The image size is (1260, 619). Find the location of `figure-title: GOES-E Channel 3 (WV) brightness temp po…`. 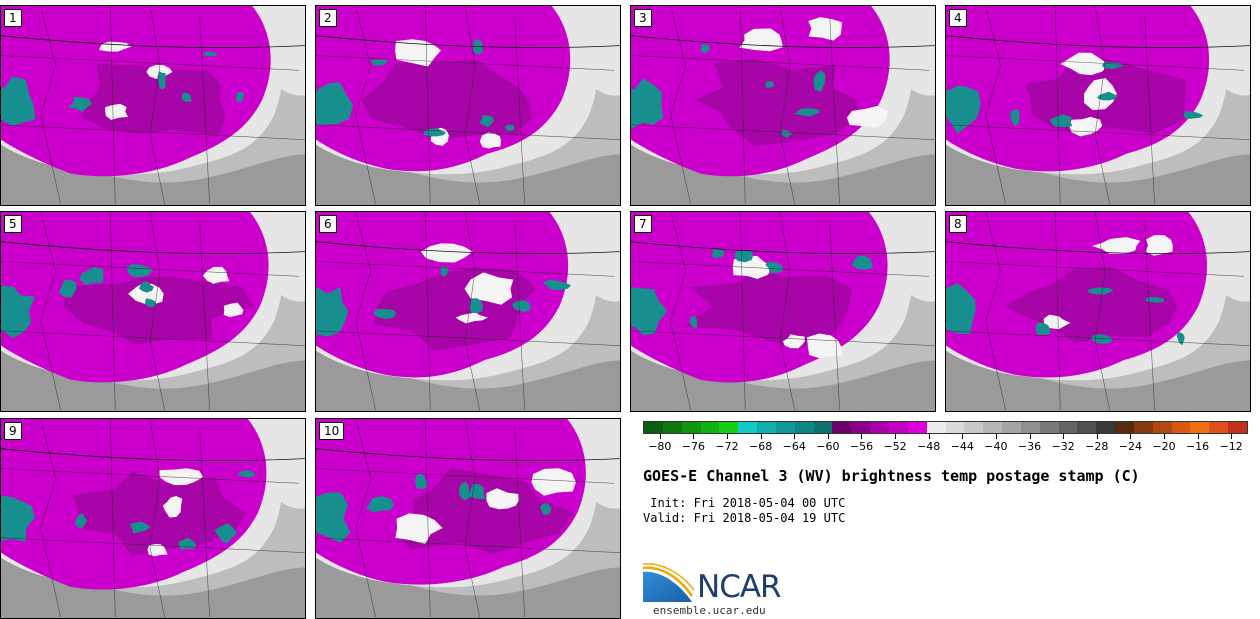

figure-title: GOES-E Channel 3 (WV) brightness temp po… is located at coordinates (891, 476).